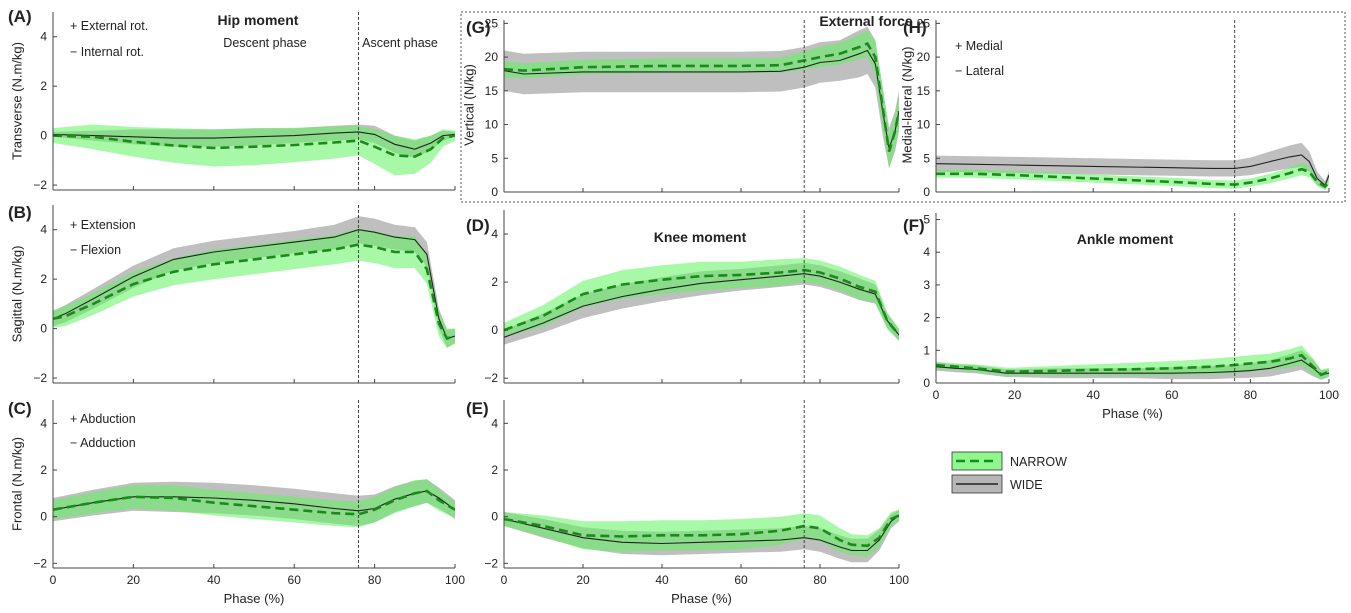 This screenshot has height=613, width=1351. Describe the element at coordinates (914, 225) in the screenshot. I see `panel-letter-f: (F)` at that location.